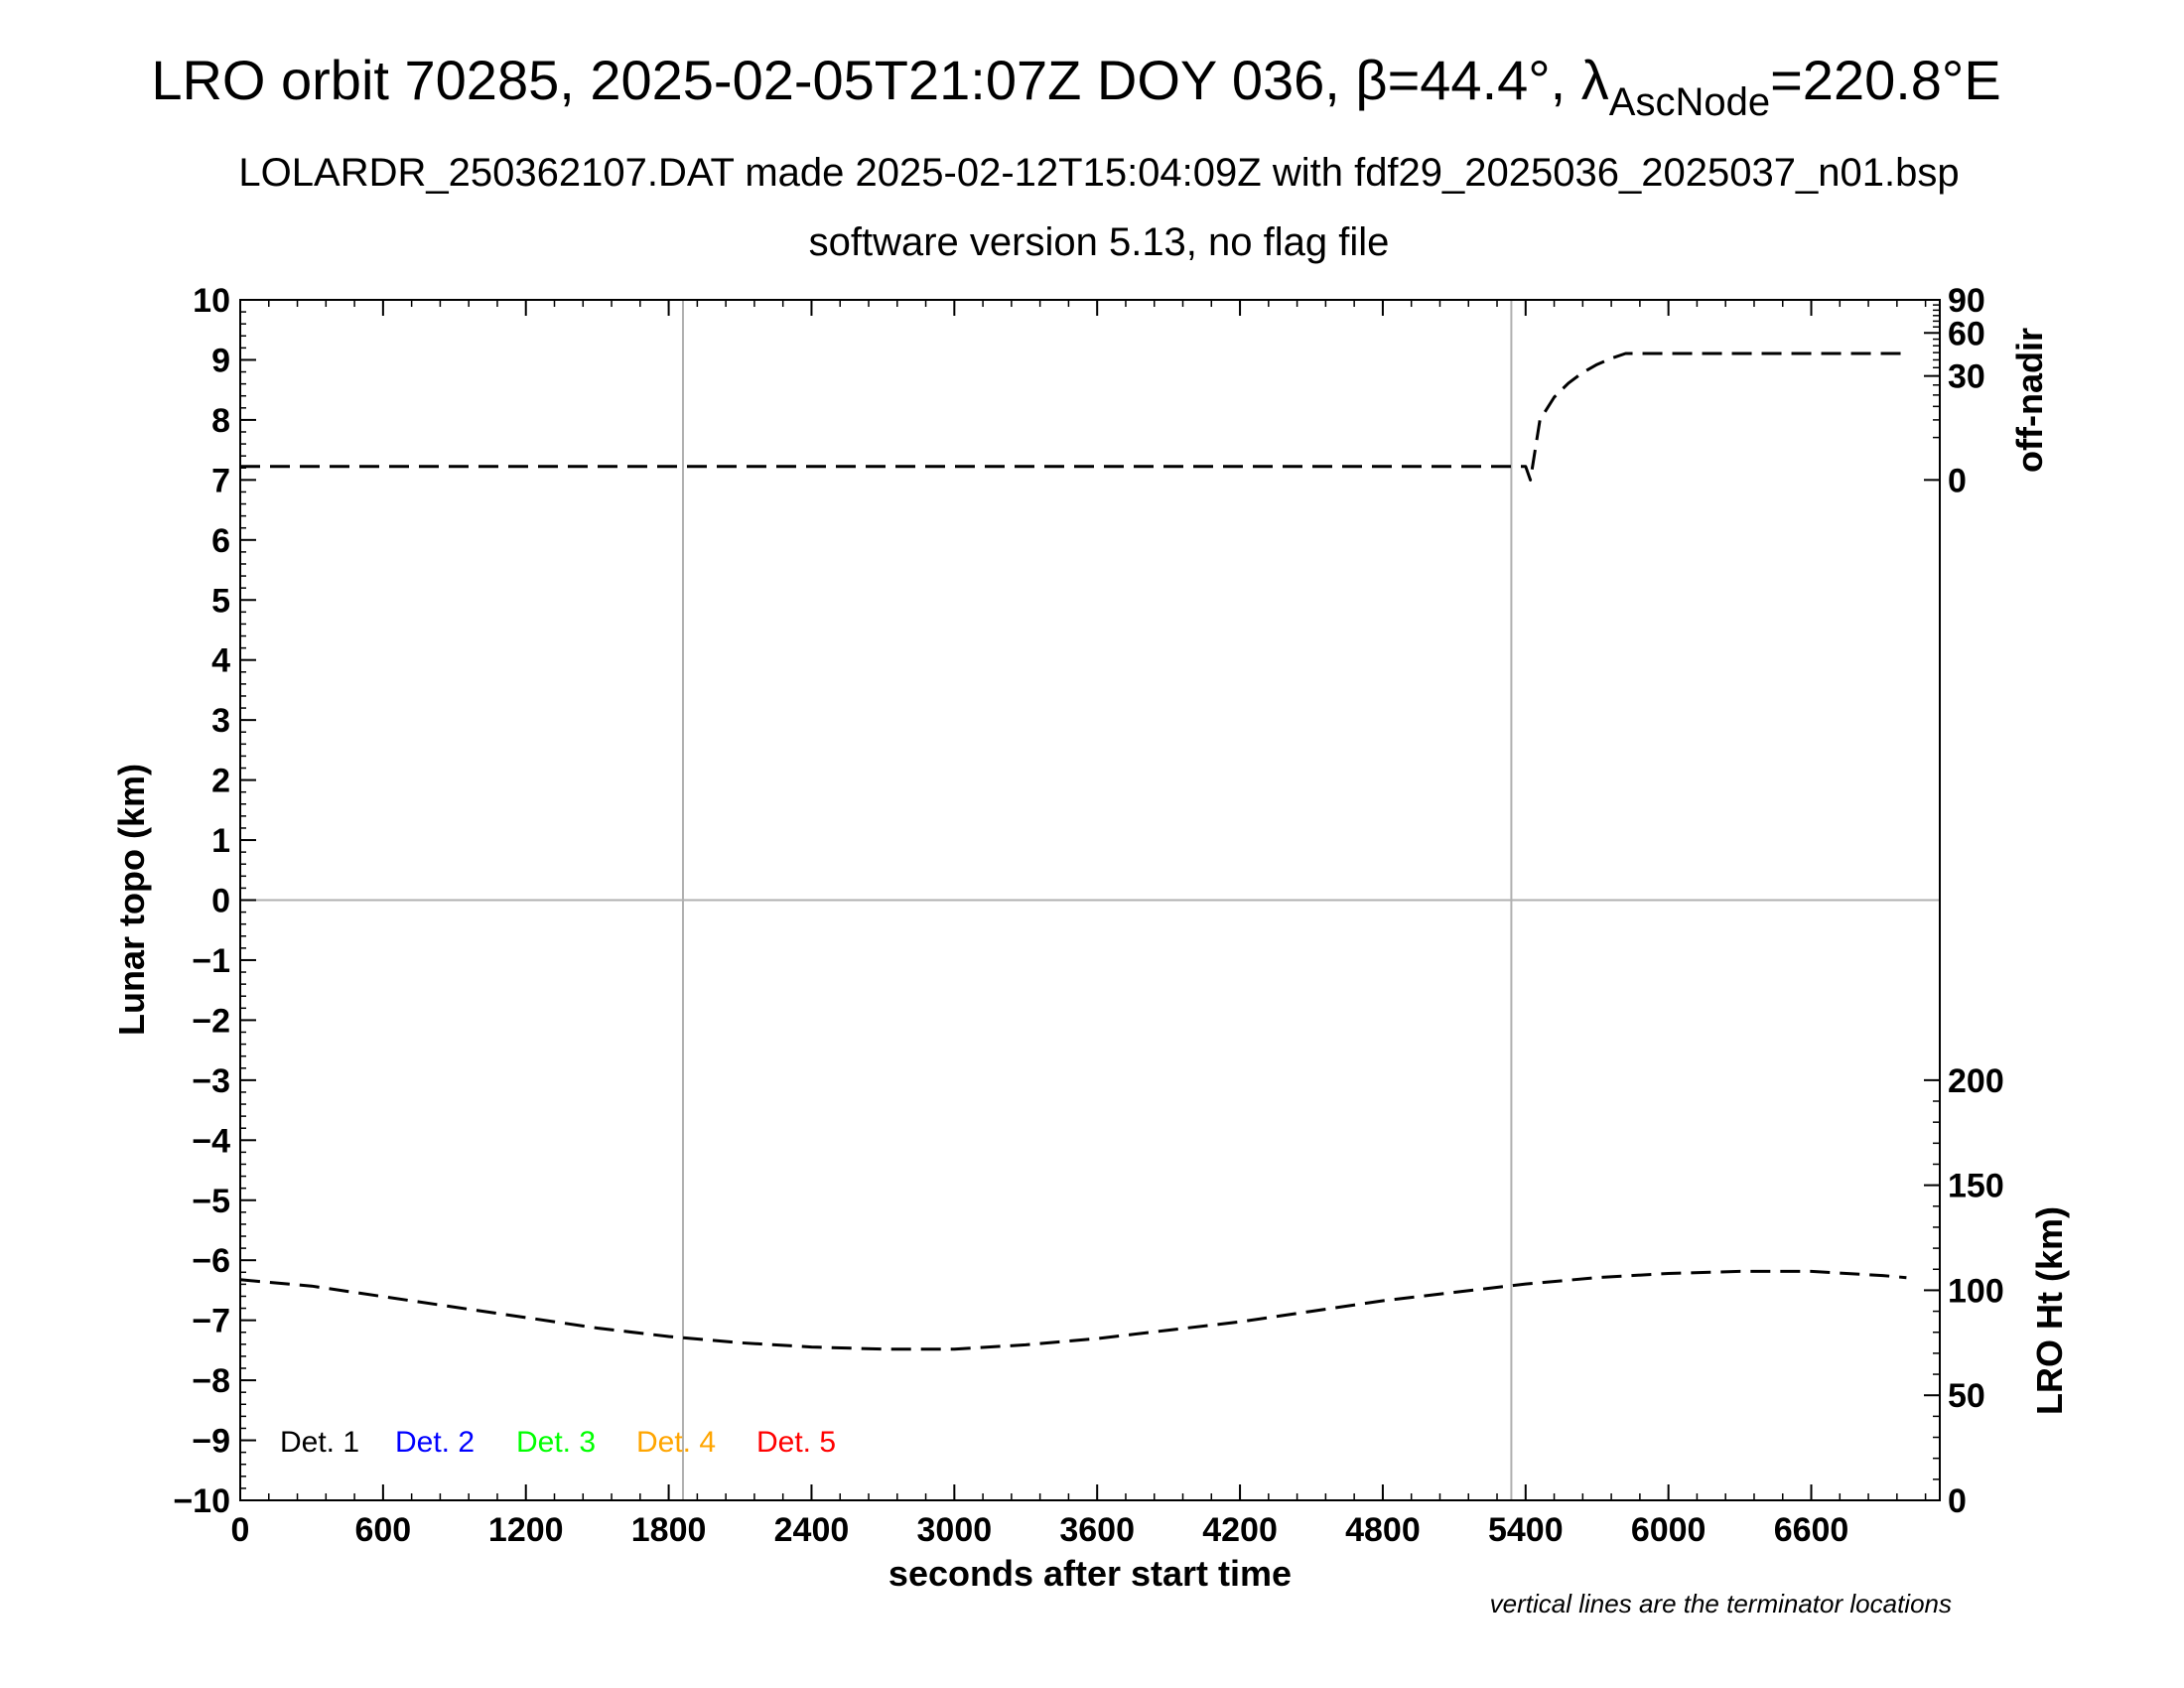 This screenshot has width=2184, height=1688. Describe the element at coordinates (796, 1442) in the screenshot. I see `legend-det-5: Det. 5` at that location.